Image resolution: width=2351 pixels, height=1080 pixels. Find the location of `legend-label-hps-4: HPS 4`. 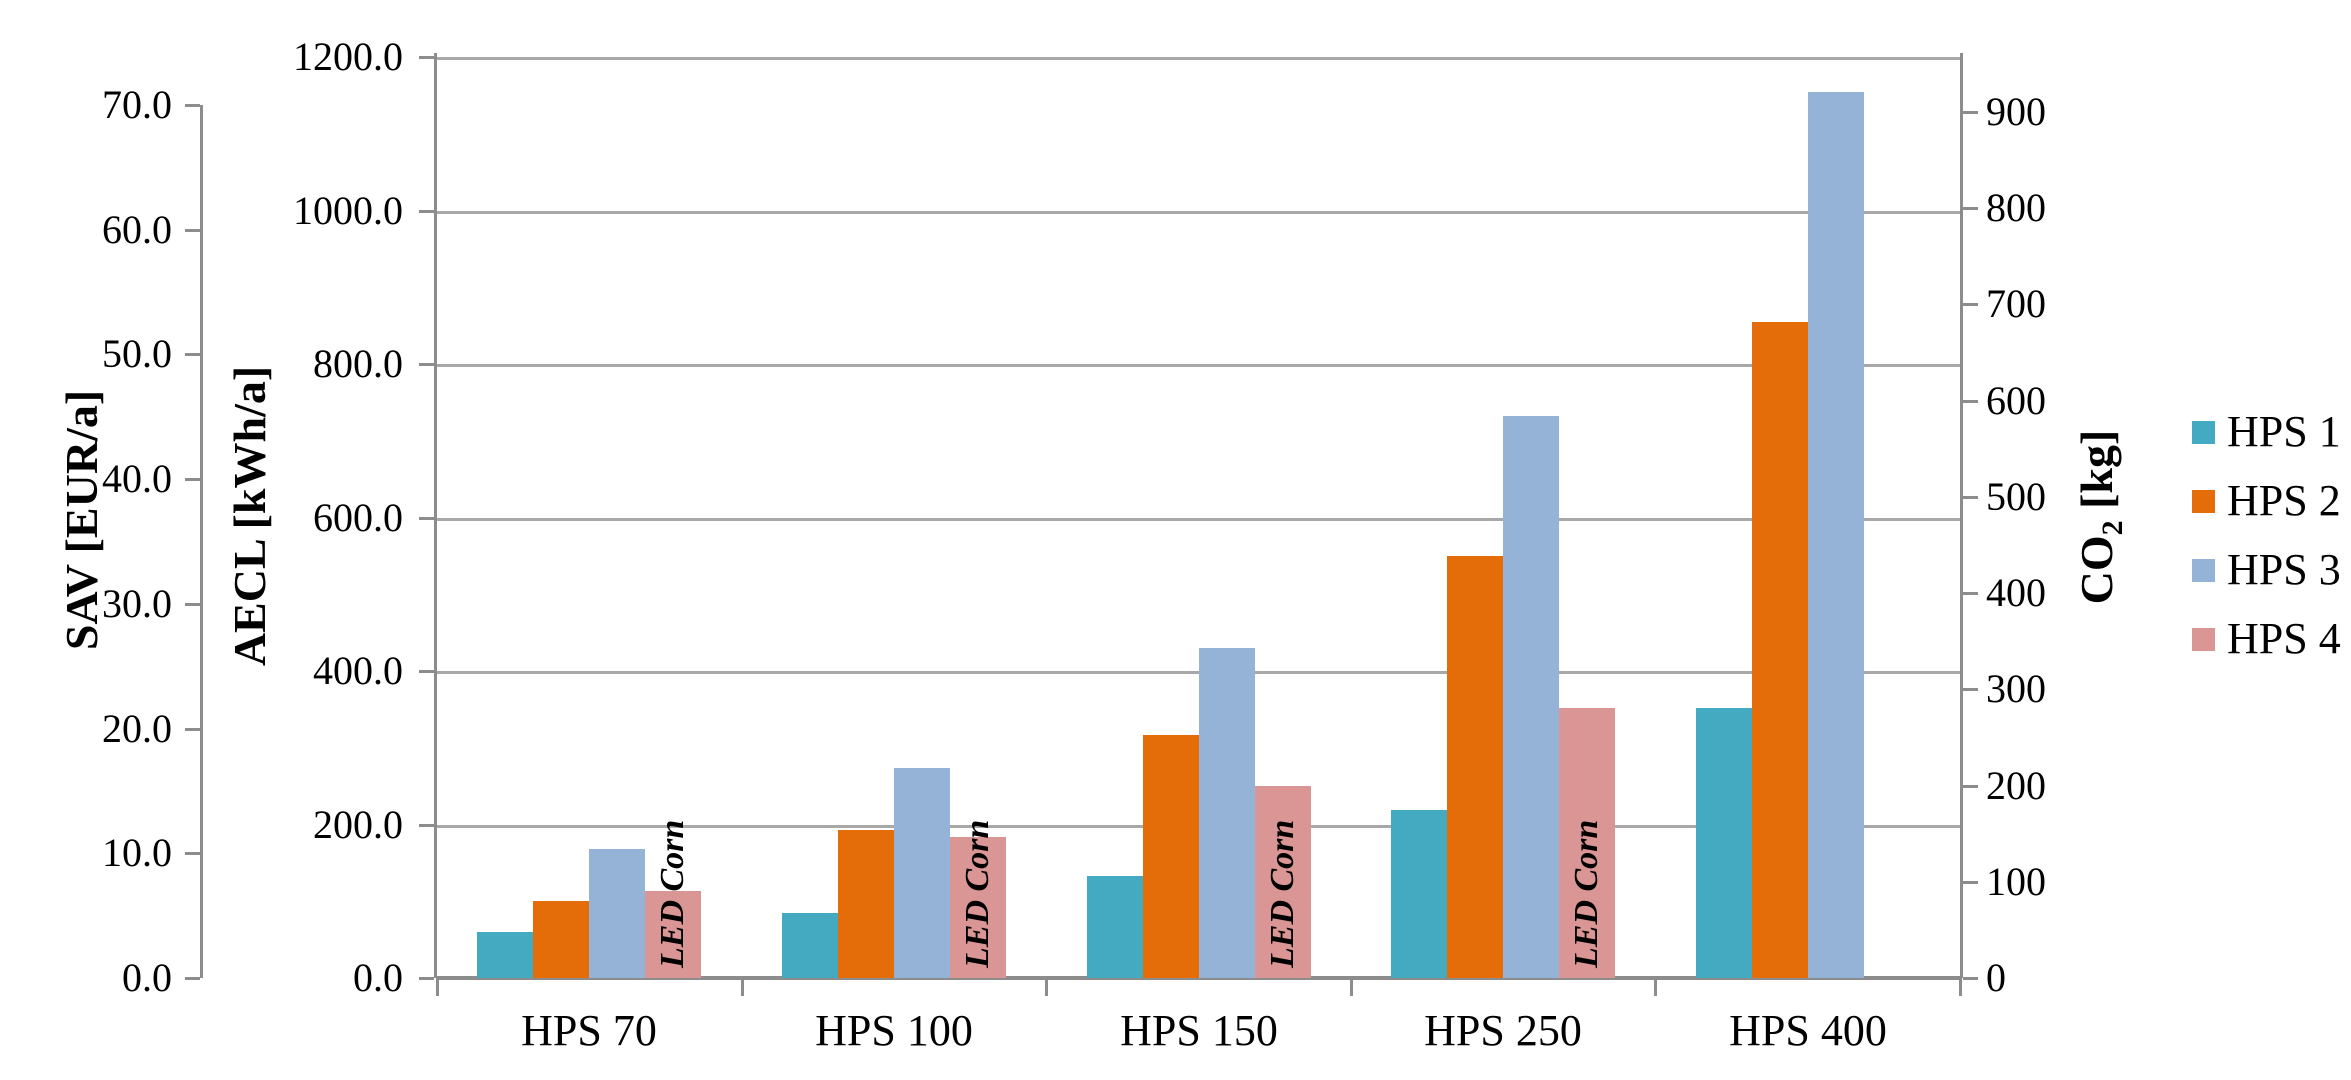

legend-label-hps-4: HPS 4 is located at coordinates (2284, 638).